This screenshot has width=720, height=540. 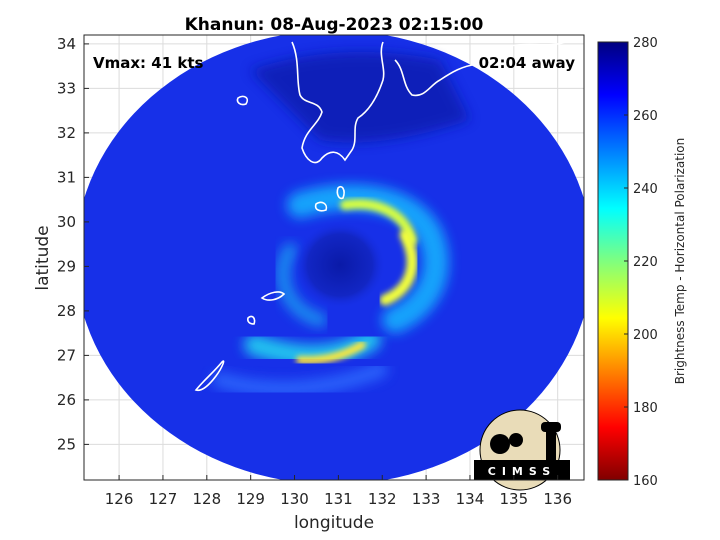 What do you see at coordinates (43, 257) in the screenshot?
I see `y-axis-label: latitude` at bounding box center [43, 257].